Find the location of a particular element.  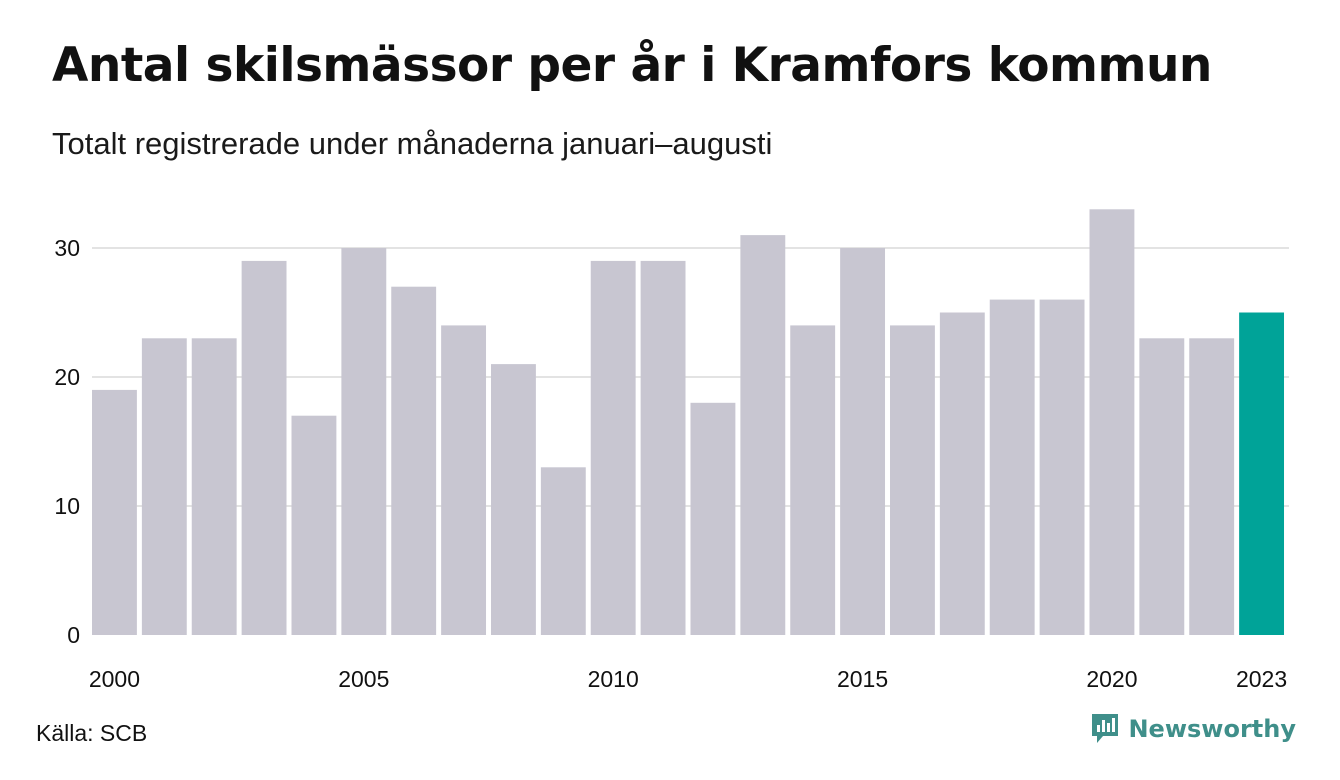

x-tick-label-2023: 2023 is located at coordinates (1261, 679).